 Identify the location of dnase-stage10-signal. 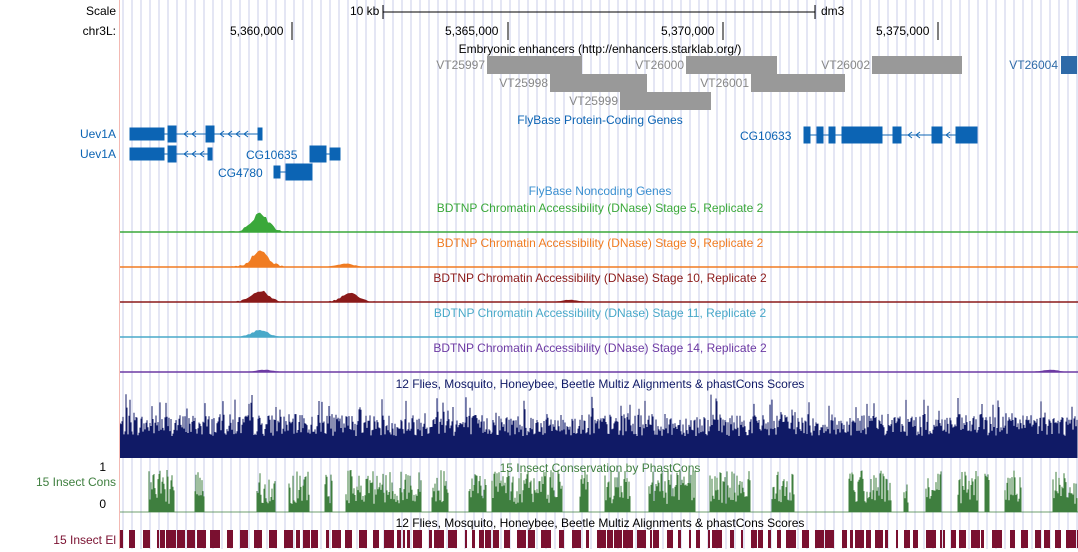
(599, 296).